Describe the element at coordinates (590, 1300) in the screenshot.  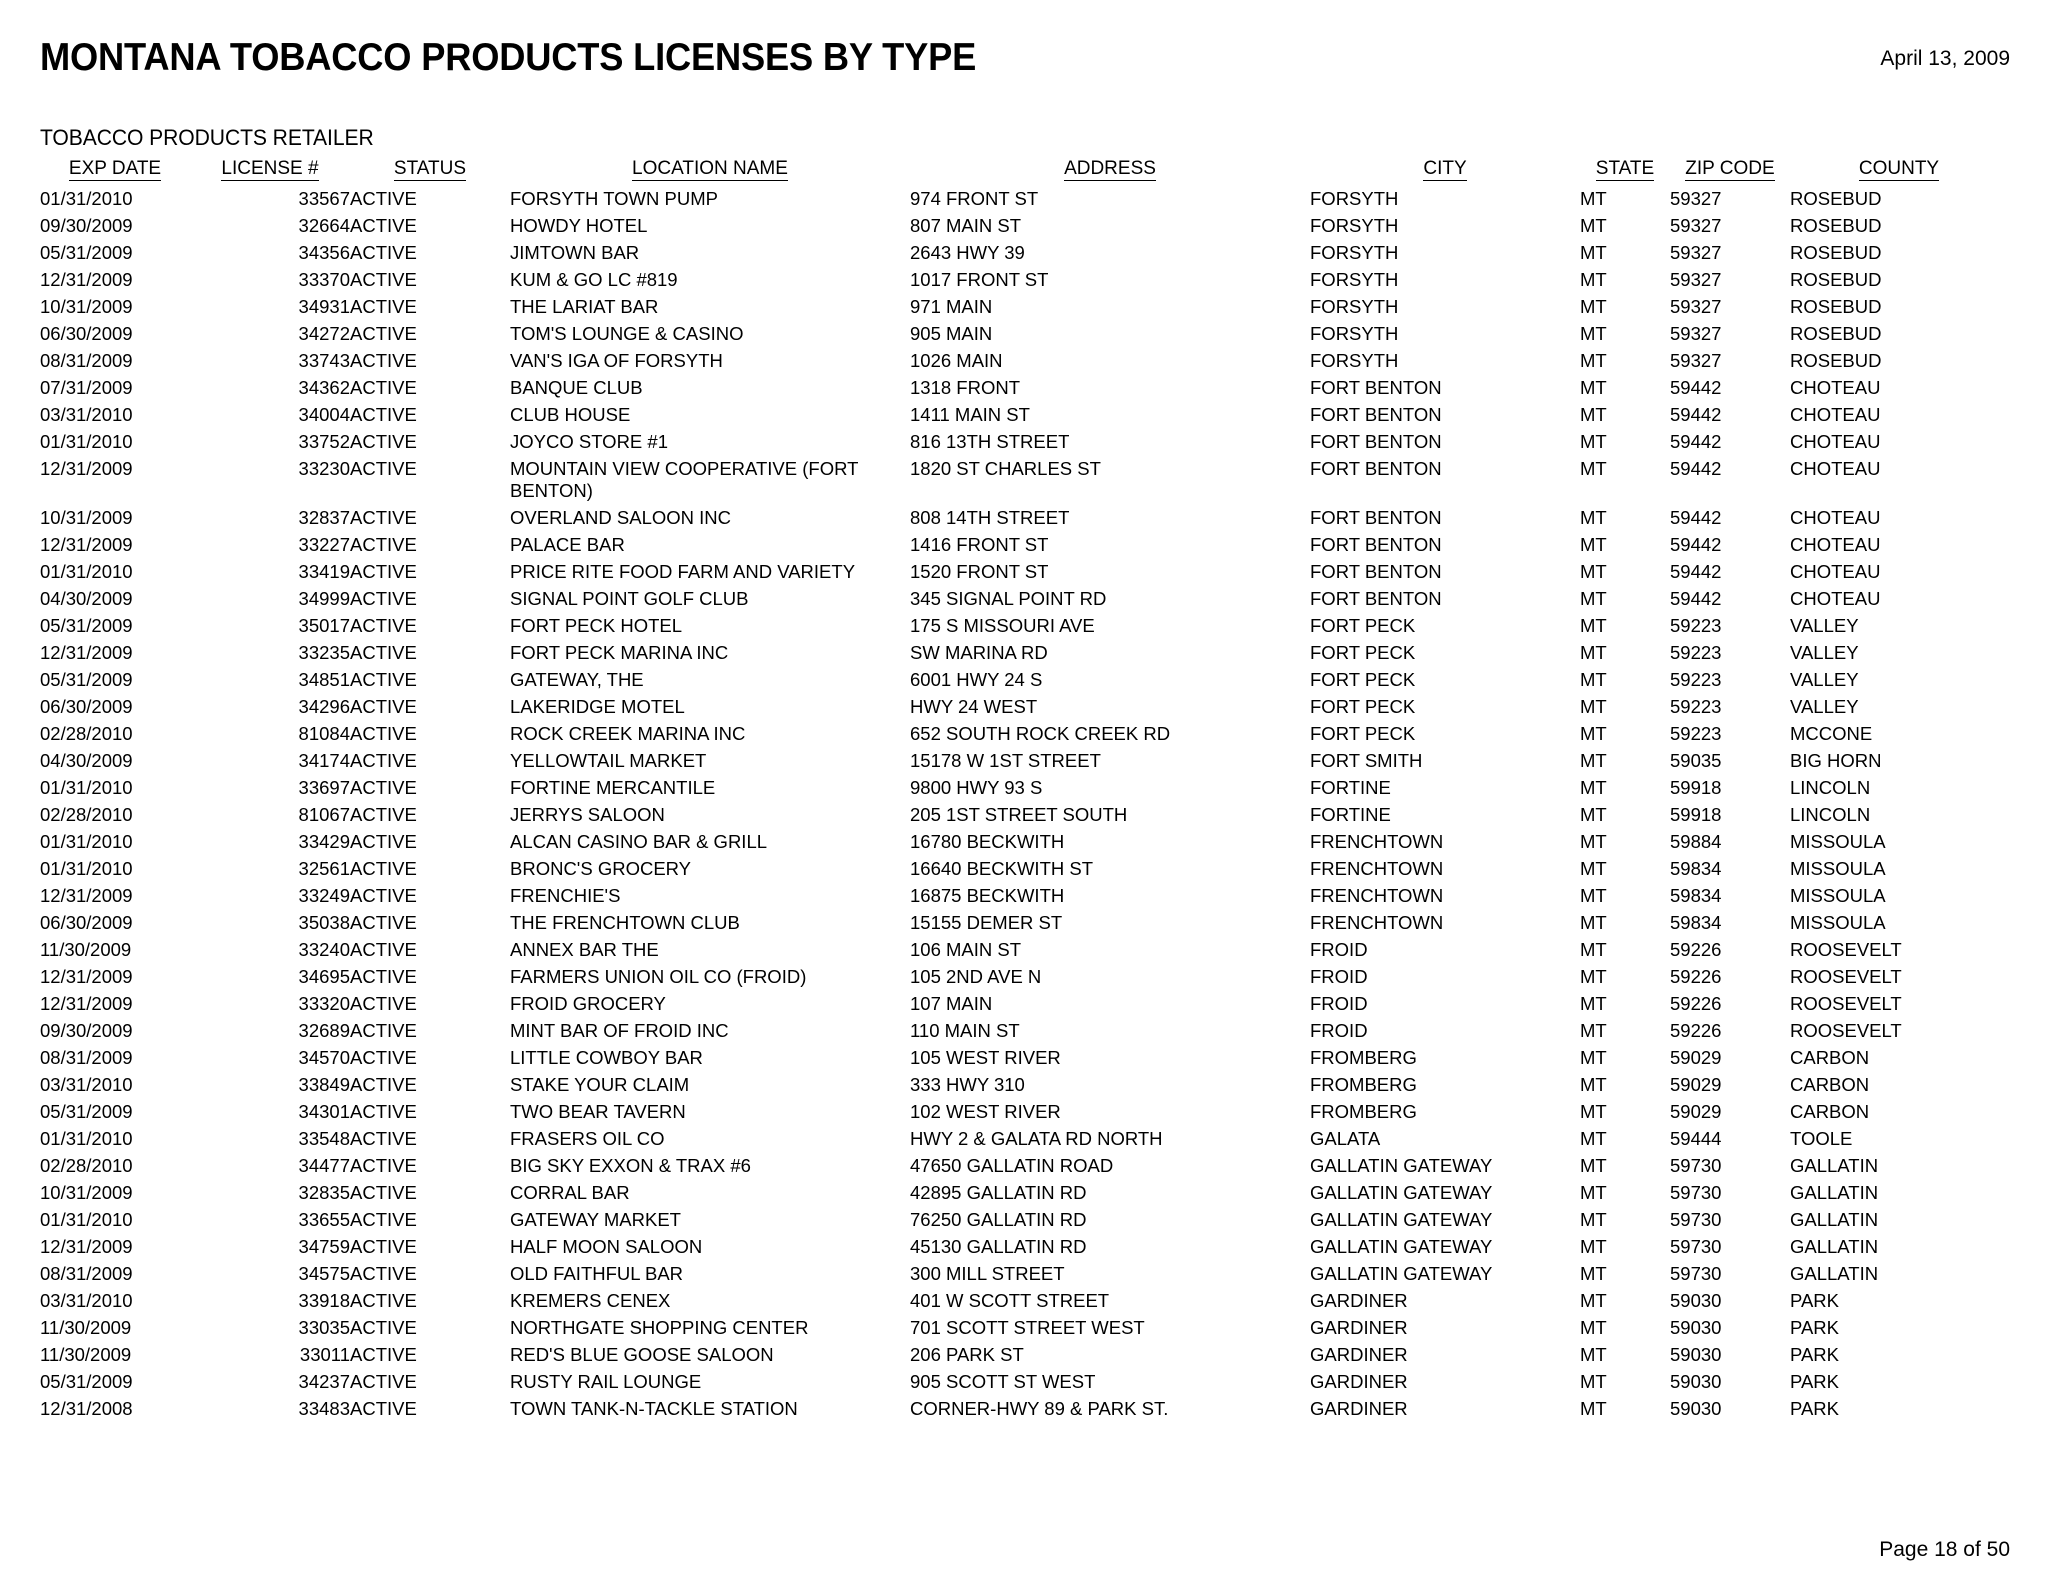
I see `cell-location-name: KREMERS CENEX` at that location.